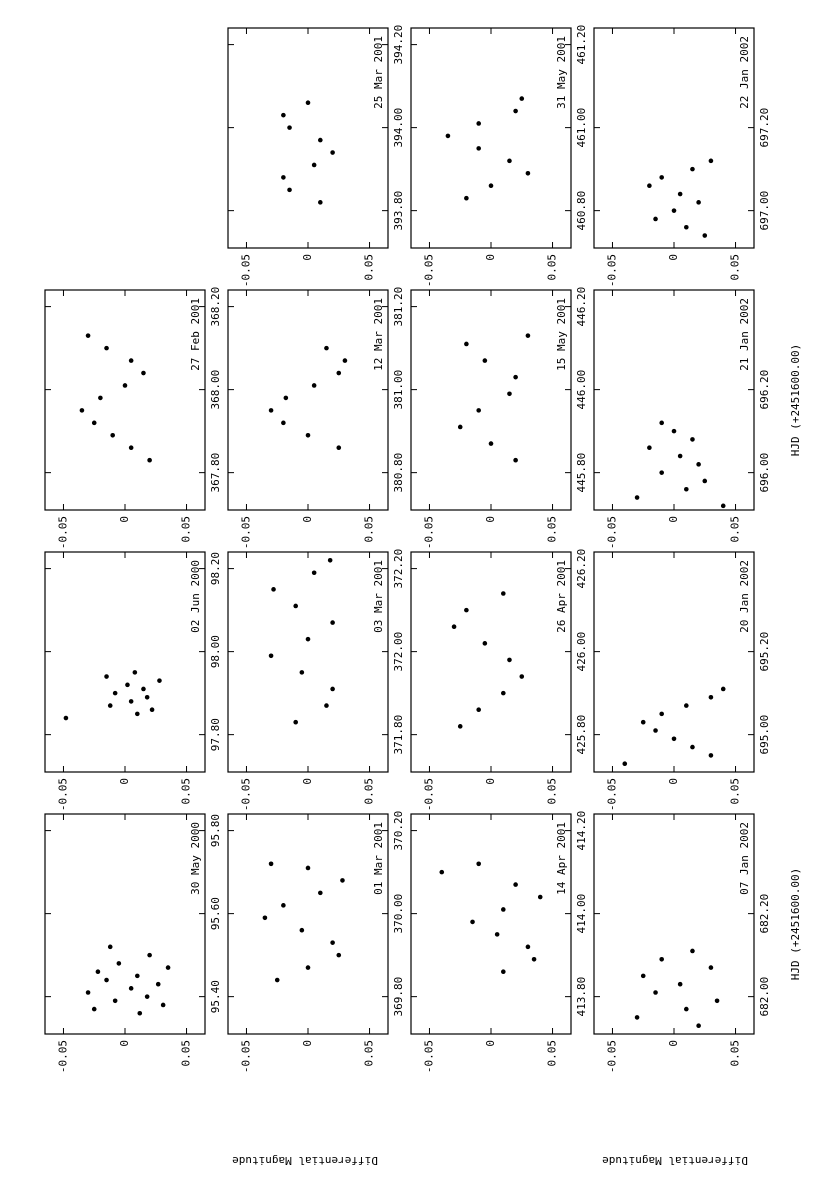  Describe the element at coordinates (795, 400) in the screenshot. I see `x-axis-title: HJD (+2451600.00)` at that location.